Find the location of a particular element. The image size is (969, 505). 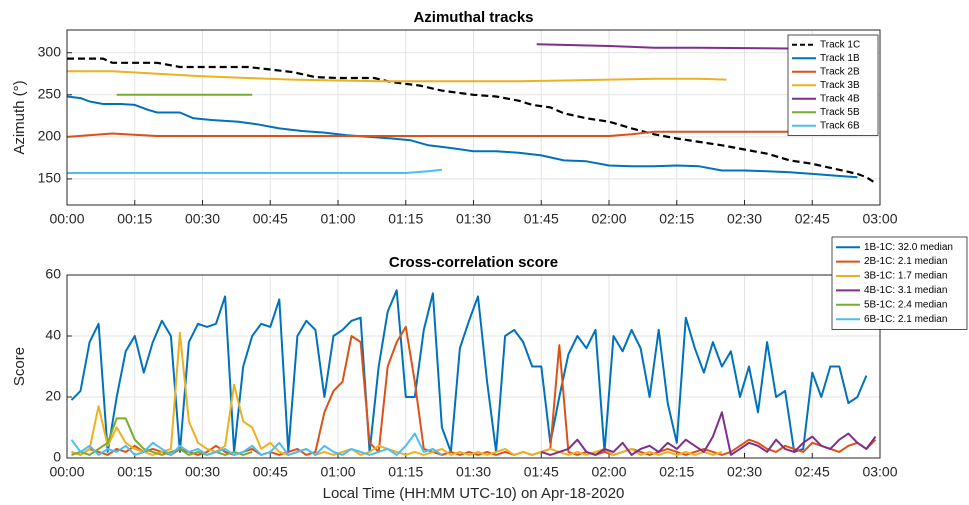

y-axis-label: Azimuth (°) is located at coordinates (19, 117).